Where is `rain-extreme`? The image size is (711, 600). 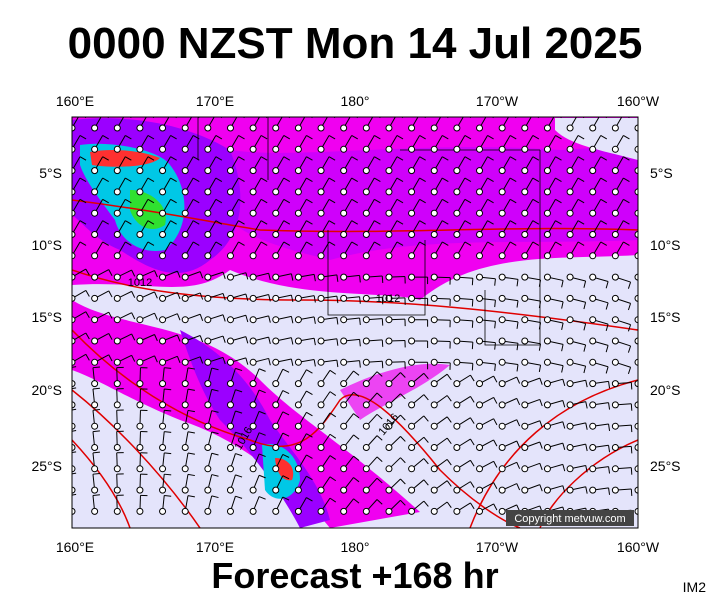 rain-extreme is located at coordinates (148, 210).